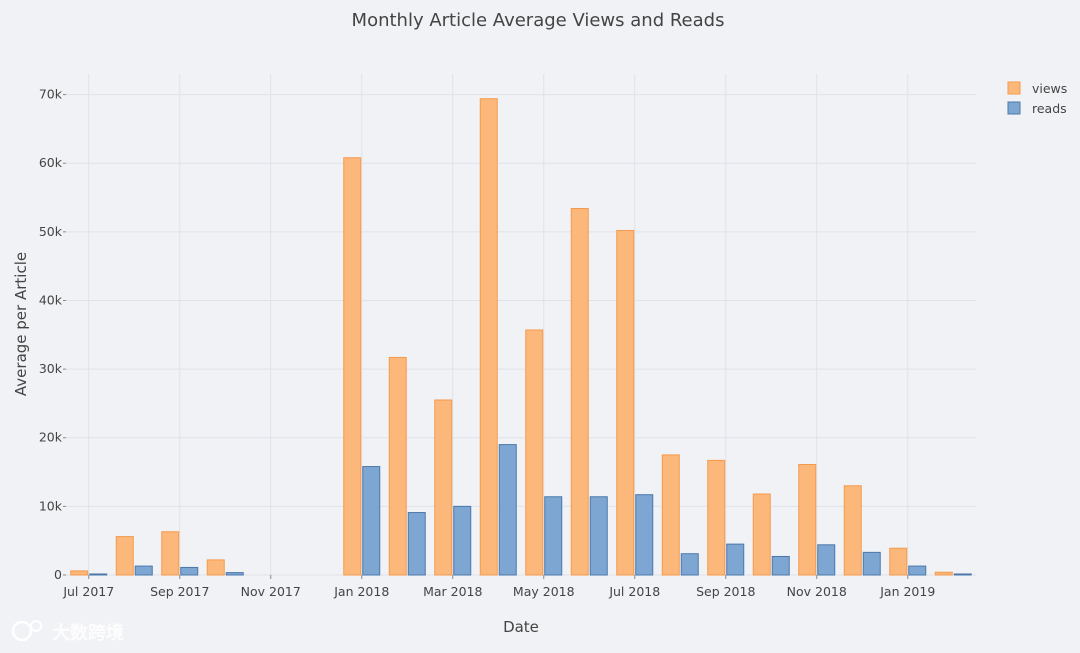 This screenshot has height=653, width=1080. What do you see at coordinates (716, 517) in the screenshot?
I see `bar-views-sep-2018` at bounding box center [716, 517].